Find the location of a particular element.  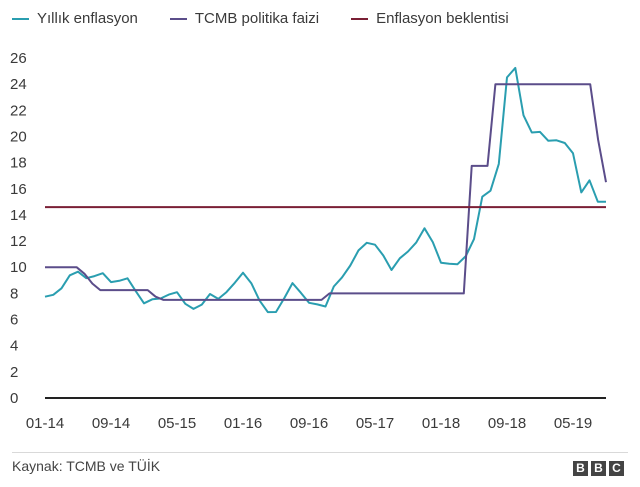

x-tick-label: 01-14 is located at coordinates (45, 423).